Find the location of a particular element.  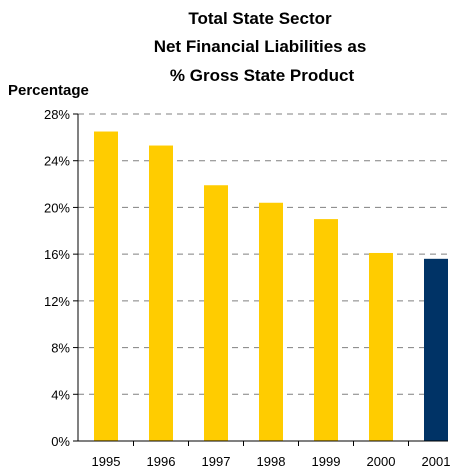

bar-2000 is located at coordinates (381, 346).